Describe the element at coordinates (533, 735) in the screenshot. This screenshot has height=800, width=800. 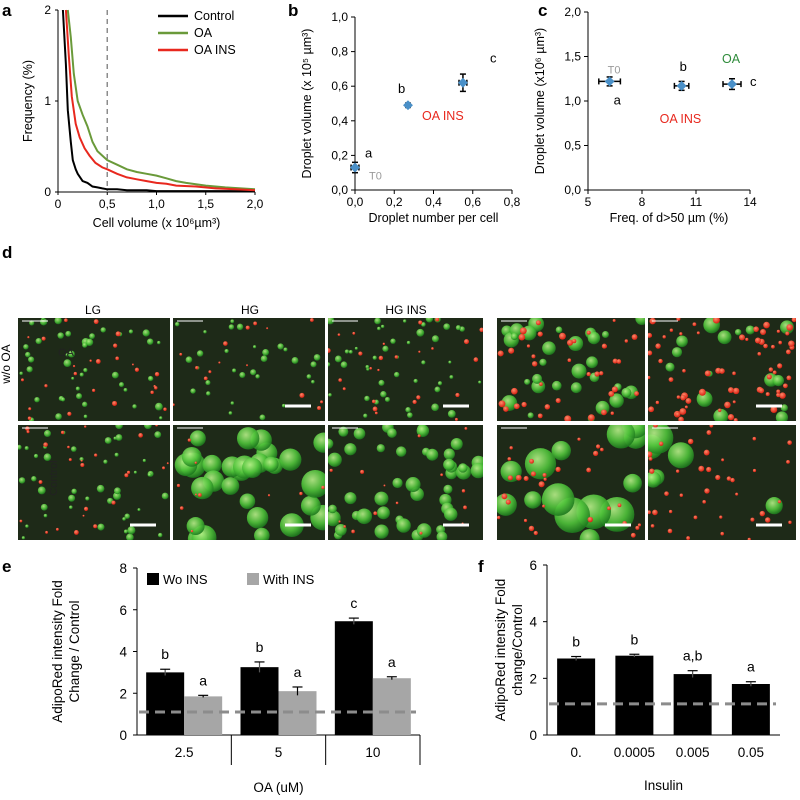
I see `y-tick-label: 0` at that location.